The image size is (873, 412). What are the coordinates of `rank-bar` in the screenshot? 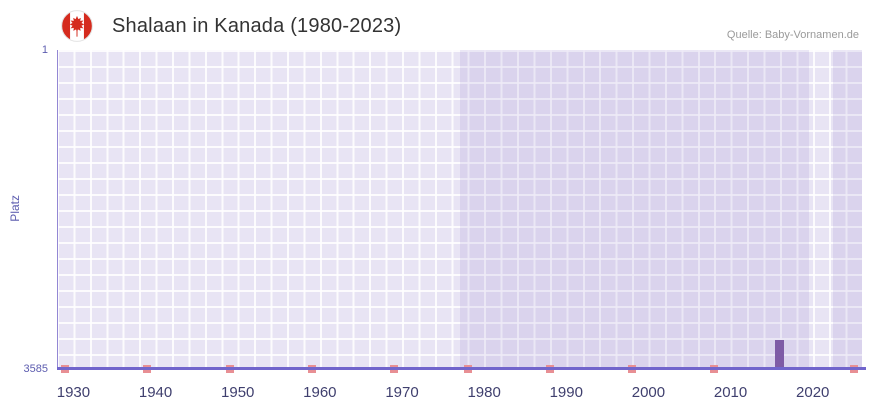 It's located at (780, 355).